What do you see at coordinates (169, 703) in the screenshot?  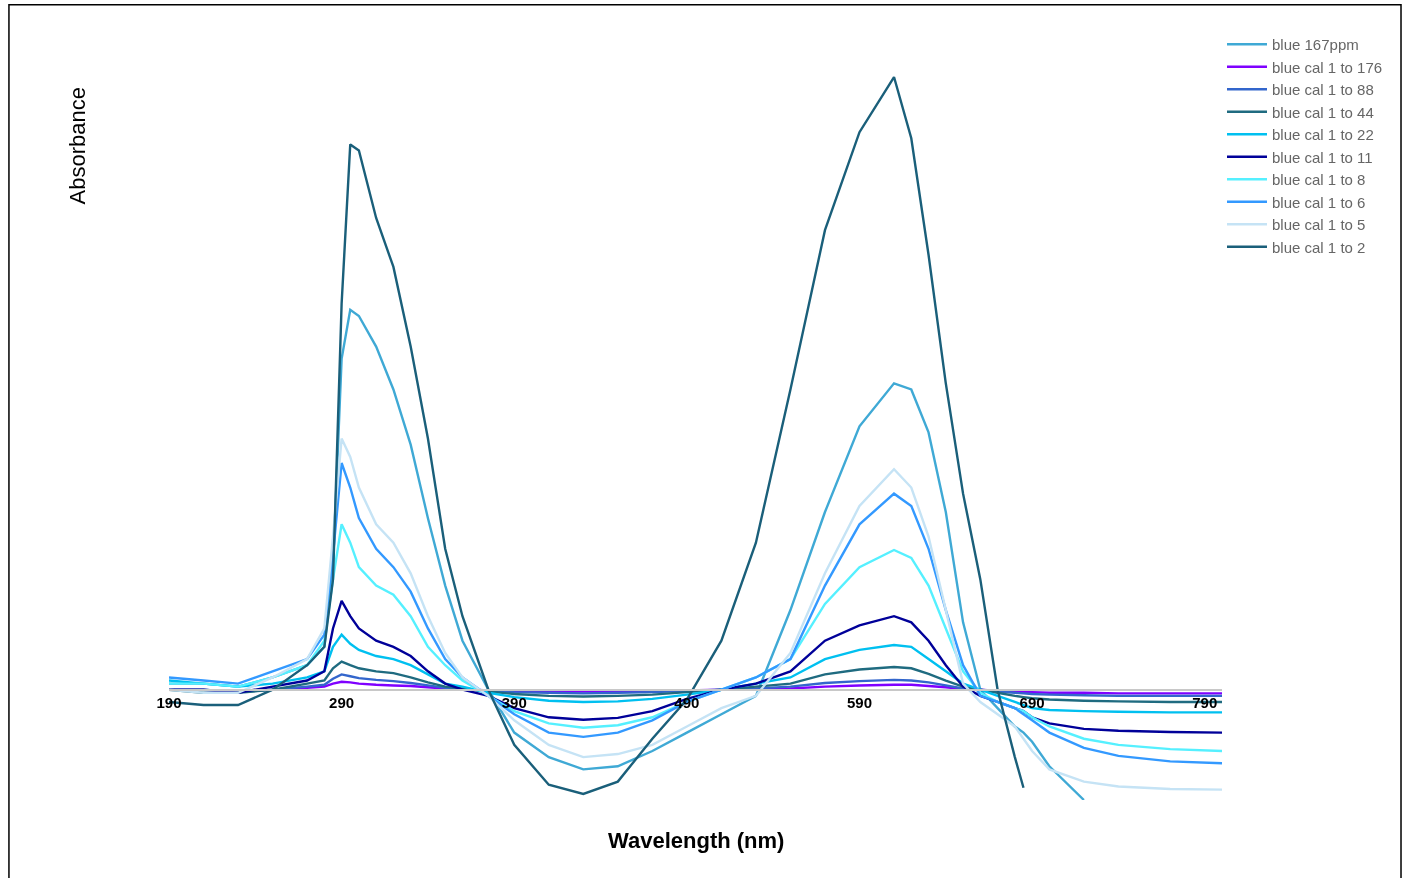 I see `x-tick-label: 190` at bounding box center [169, 703].